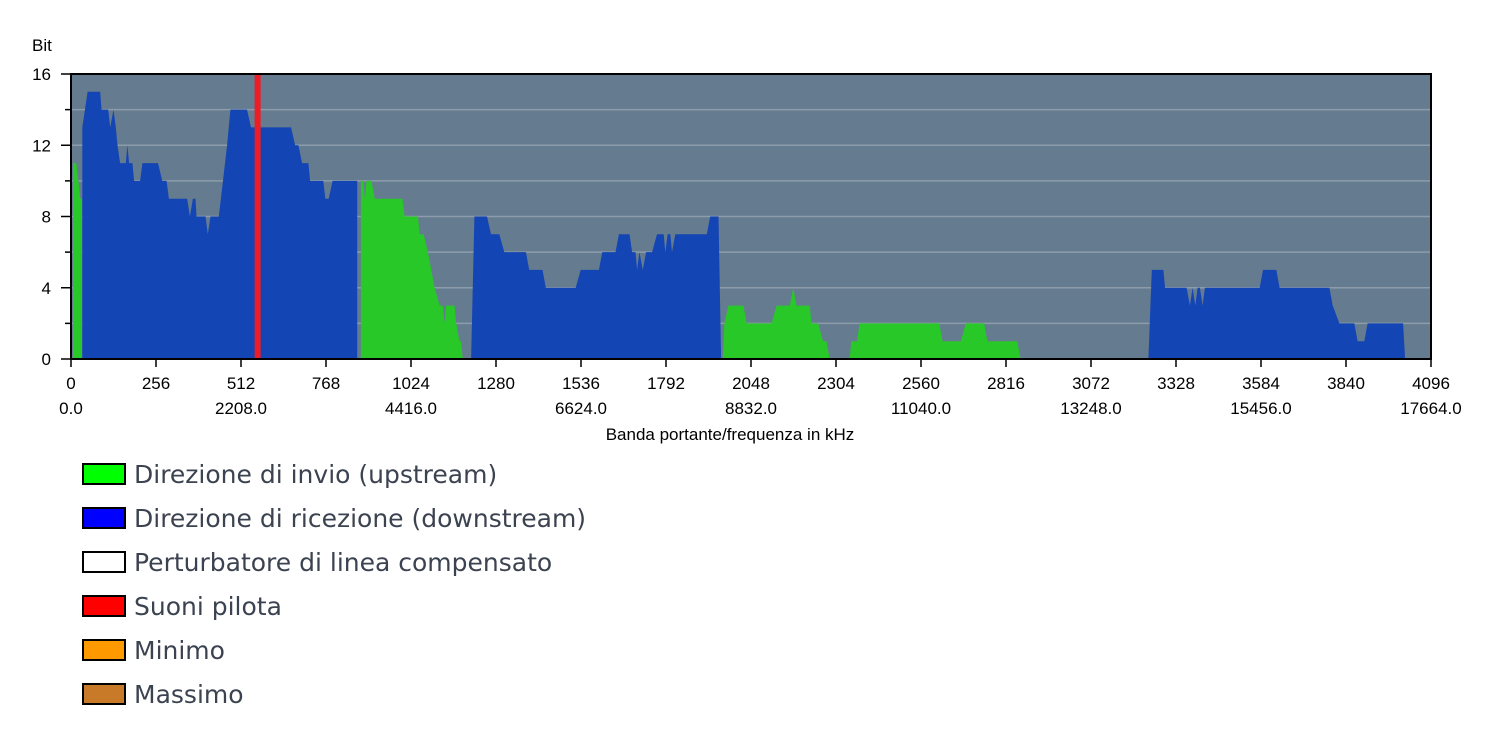 The height and width of the screenshot is (747, 1500). What do you see at coordinates (156, 383) in the screenshot?
I see `x-tick-label: 256` at bounding box center [156, 383].